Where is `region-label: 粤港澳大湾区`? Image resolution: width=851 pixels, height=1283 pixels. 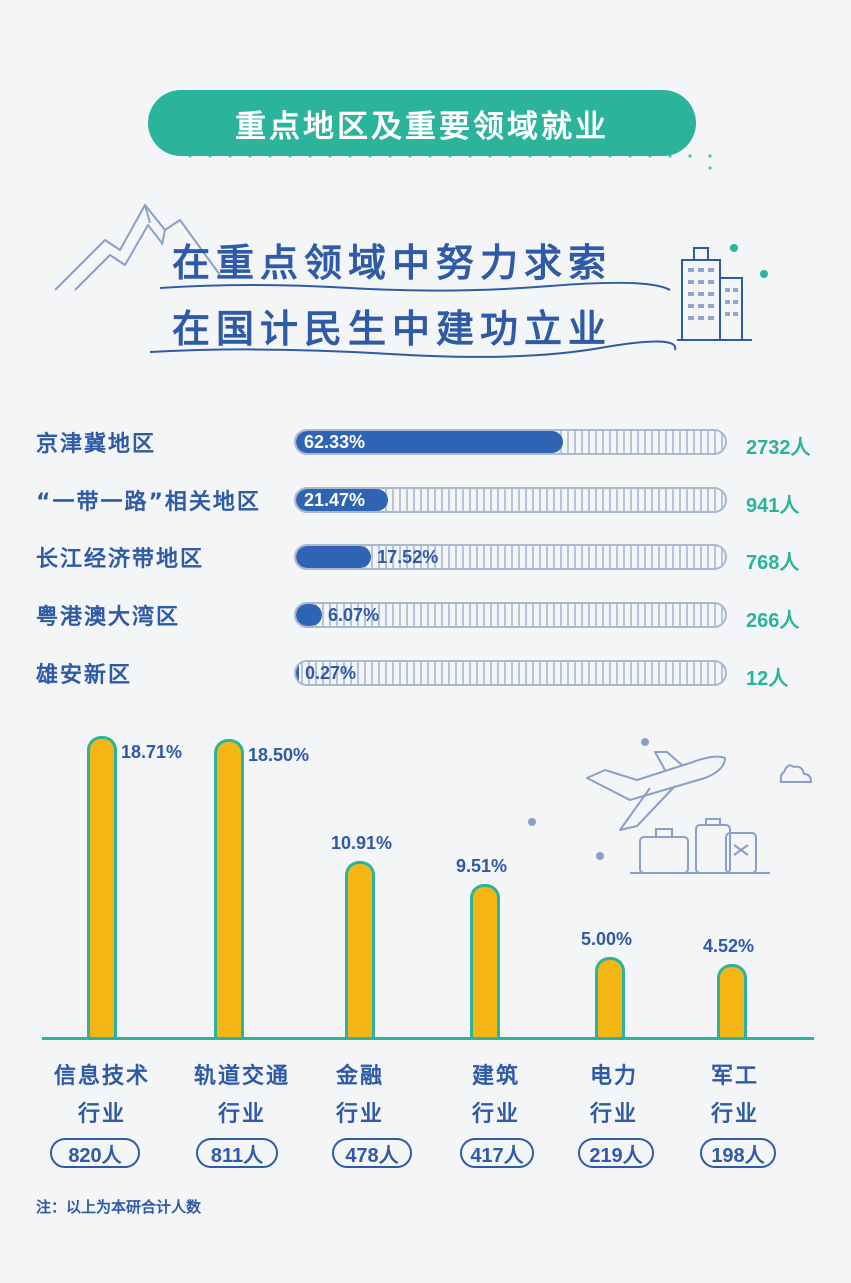 region-label: 粤港澳大湾区 is located at coordinates (108, 617).